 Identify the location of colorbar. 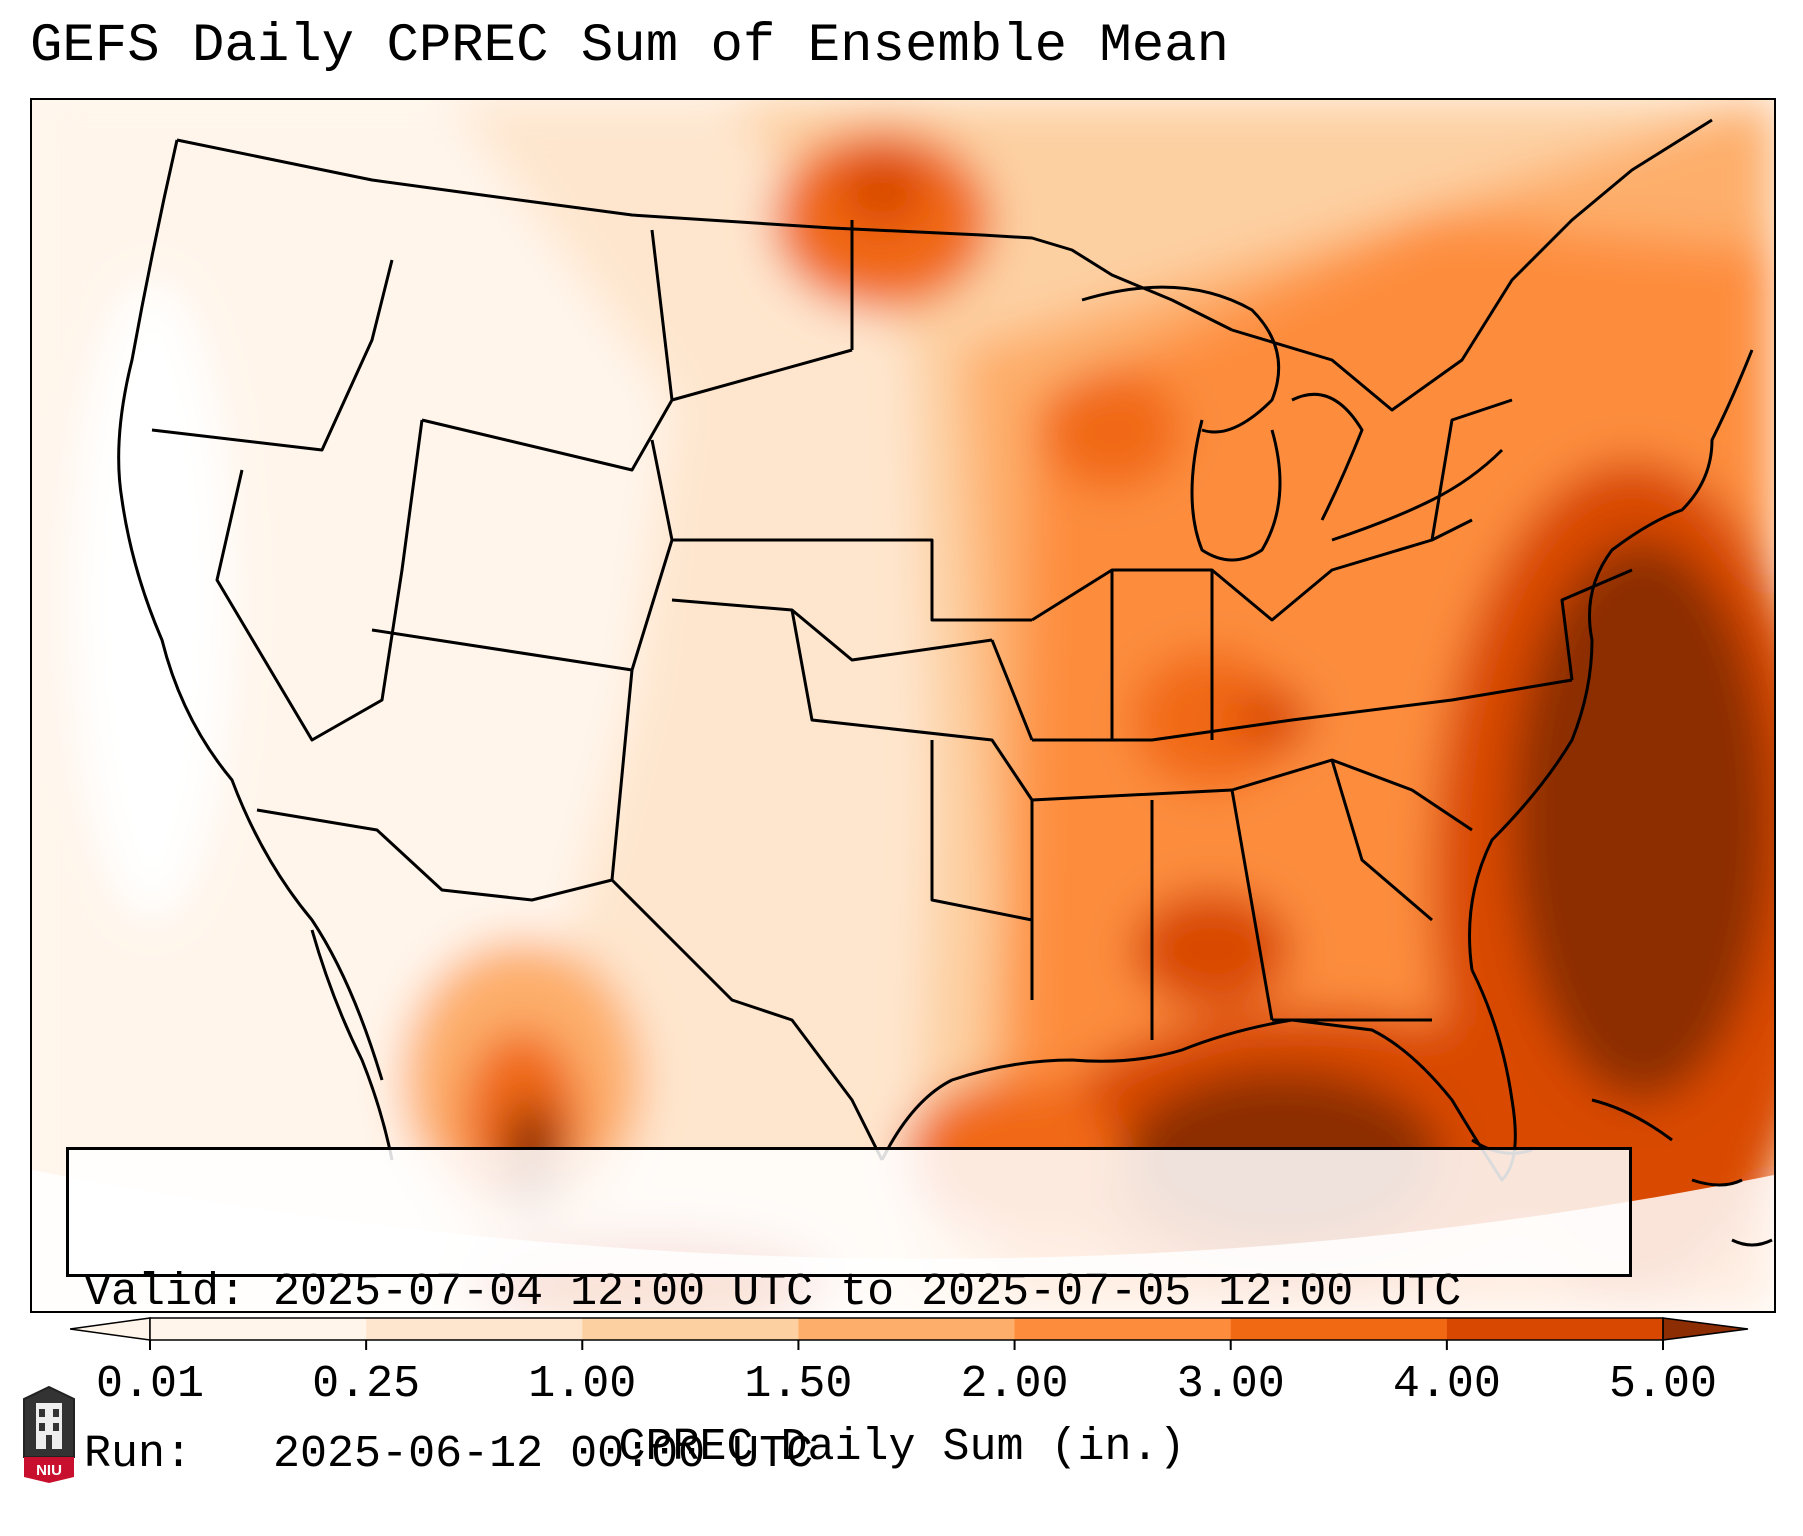
(909, 1333).